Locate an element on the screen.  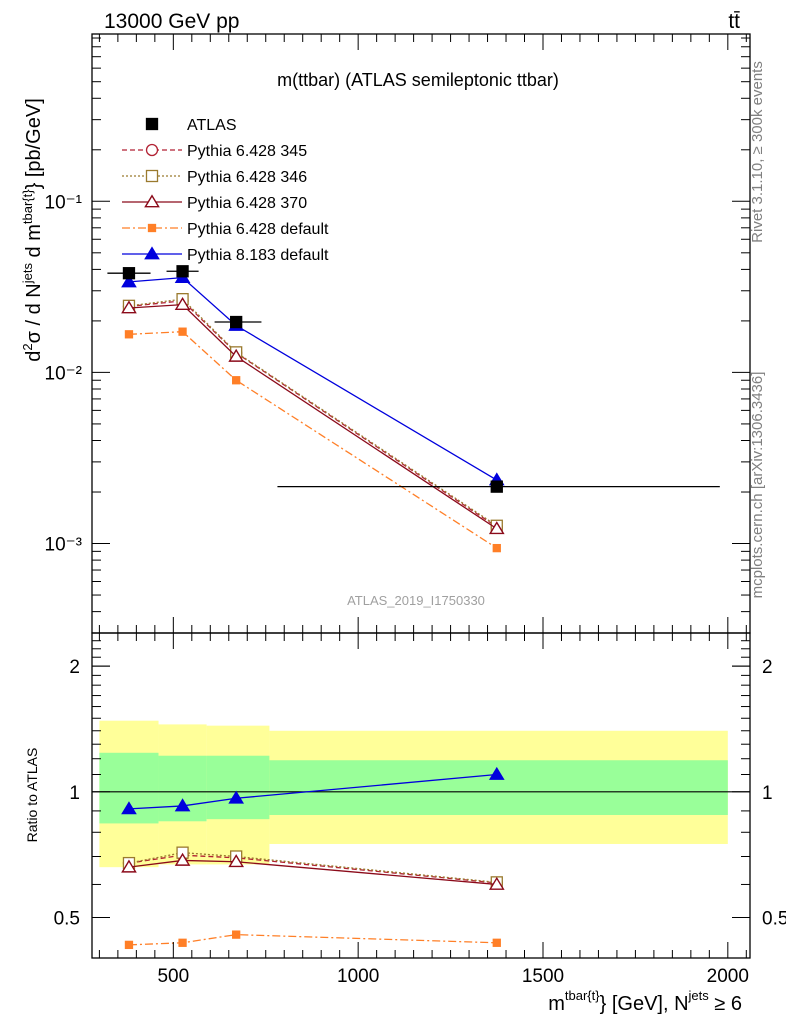
ratio-line-p6def is located at coordinates (312, 939).